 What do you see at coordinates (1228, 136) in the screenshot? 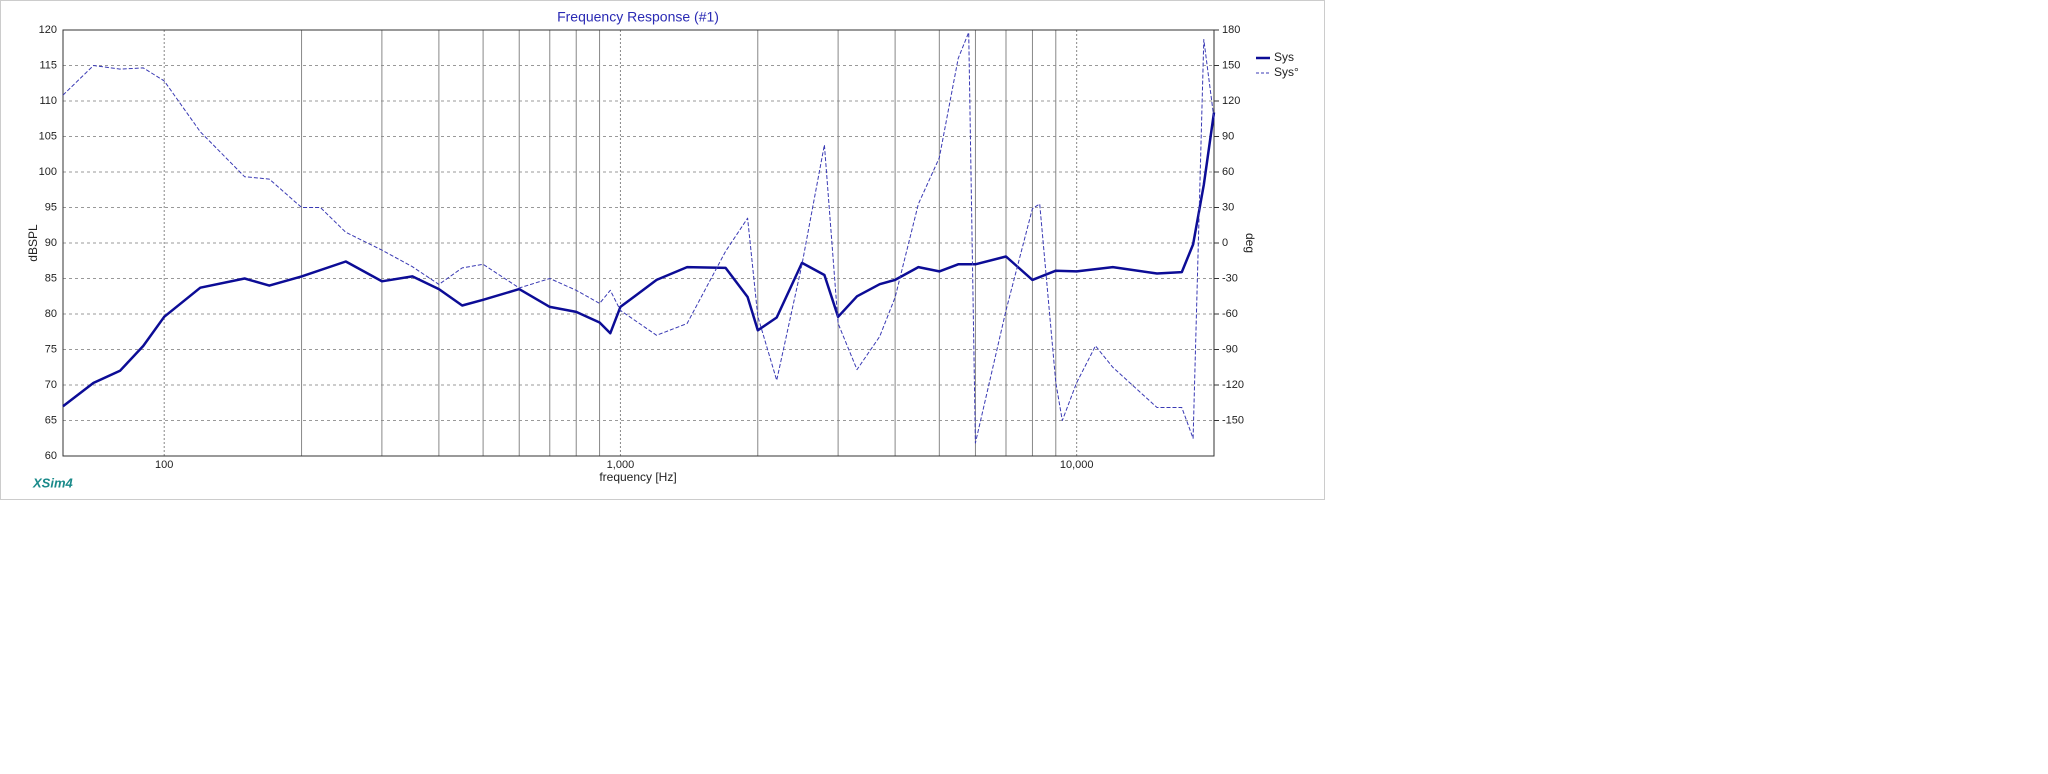
I see `y2-tick-label: 90` at bounding box center [1228, 136].